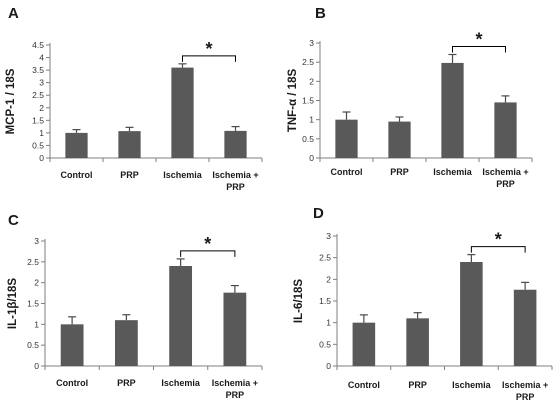 This screenshot has height=410, width=554. I want to click on y-tick-label: 4.5, so click(38, 45).